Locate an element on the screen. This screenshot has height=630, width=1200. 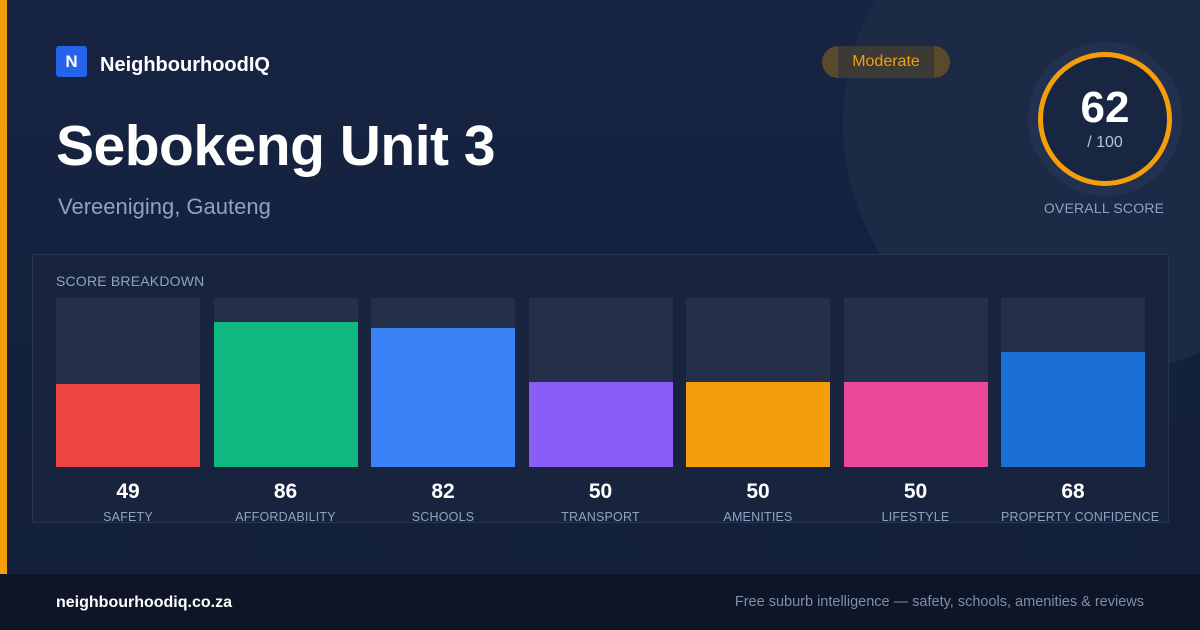
score-bar-label: LIFESTYLE is located at coordinates (915, 517).